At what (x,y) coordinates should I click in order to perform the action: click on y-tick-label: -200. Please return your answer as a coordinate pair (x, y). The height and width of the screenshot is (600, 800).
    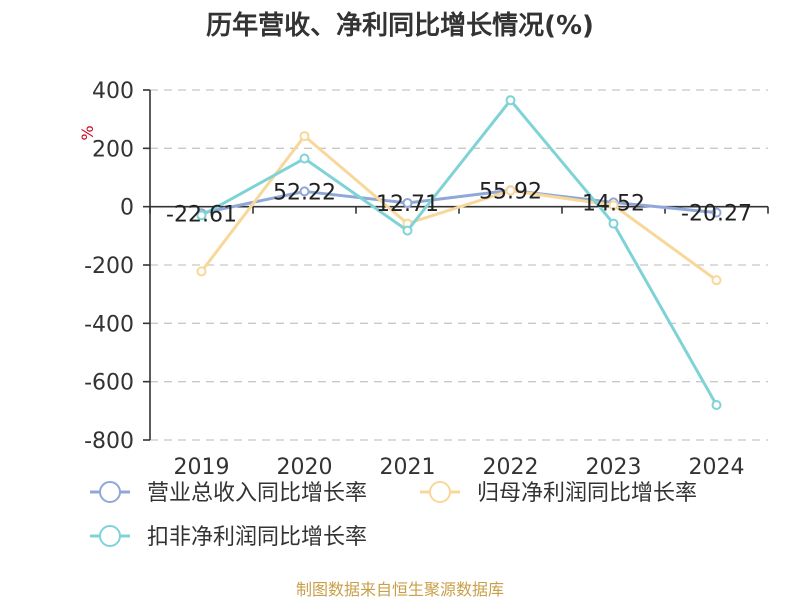
    Looking at the image, I should click on (109, 266).